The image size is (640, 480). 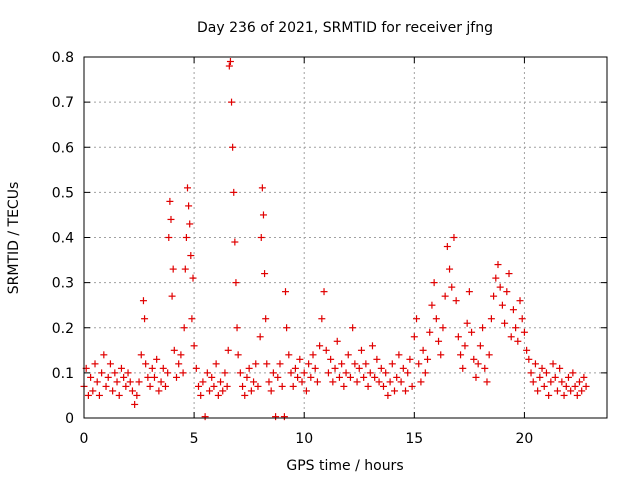 I want to click on x-tick-label: 15, so click(x=414, y=439).